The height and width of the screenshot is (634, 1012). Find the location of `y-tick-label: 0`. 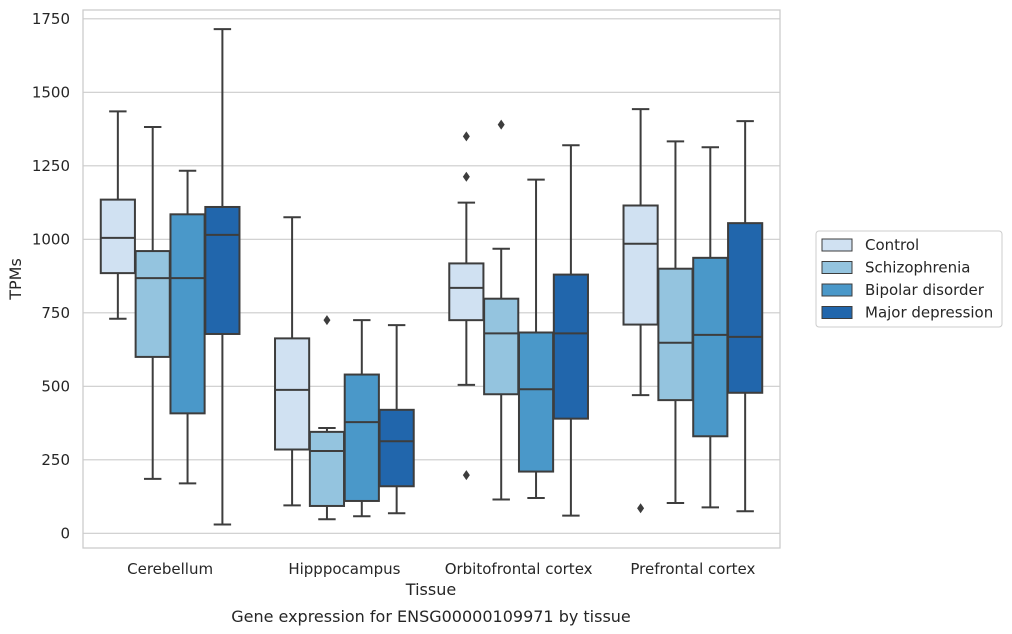

y-tick-label: 0 is located at coordinates (65, 533).